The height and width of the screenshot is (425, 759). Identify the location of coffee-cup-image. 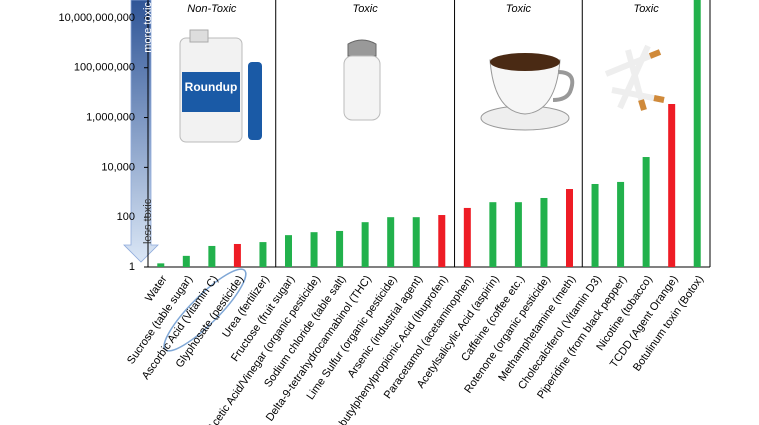
(527, 92).